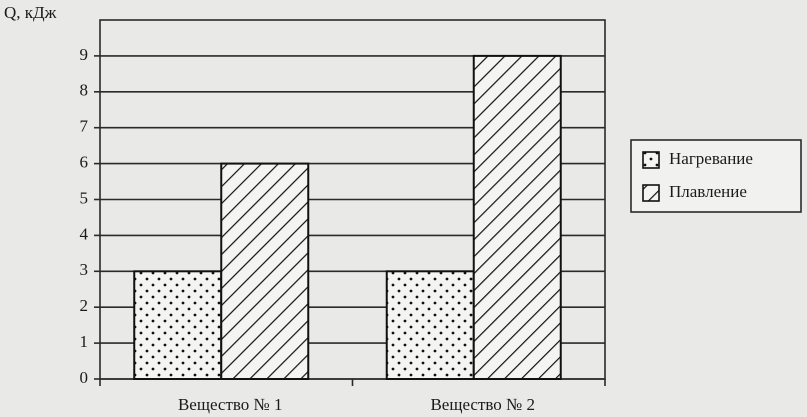  I want to click on y-tick-label: 7, so click(84, 126).